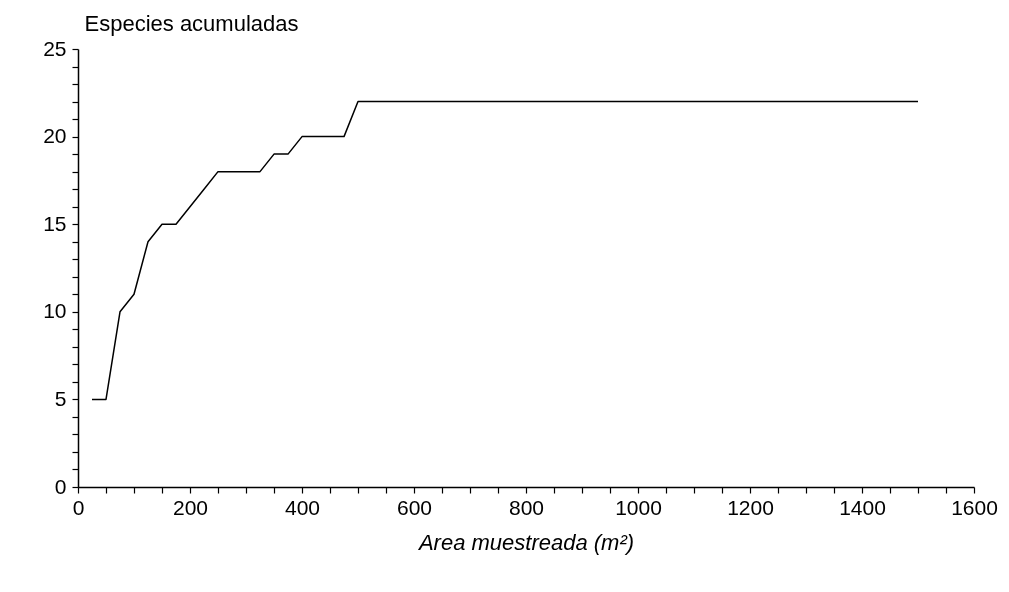 The height and width of the screenshot is (592, 1009). I want to click on x-tick-label: 600, so click(414, 507).